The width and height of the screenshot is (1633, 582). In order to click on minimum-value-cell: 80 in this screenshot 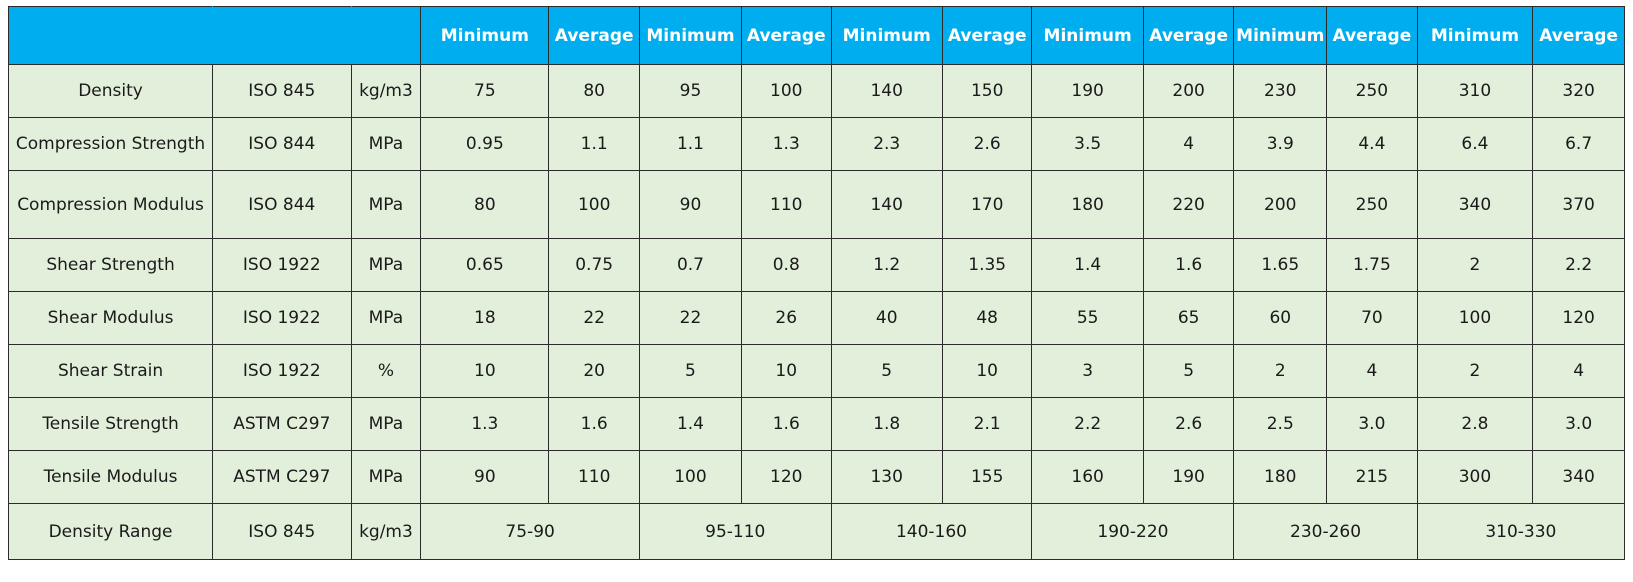, I will do `click(485, 204)`.